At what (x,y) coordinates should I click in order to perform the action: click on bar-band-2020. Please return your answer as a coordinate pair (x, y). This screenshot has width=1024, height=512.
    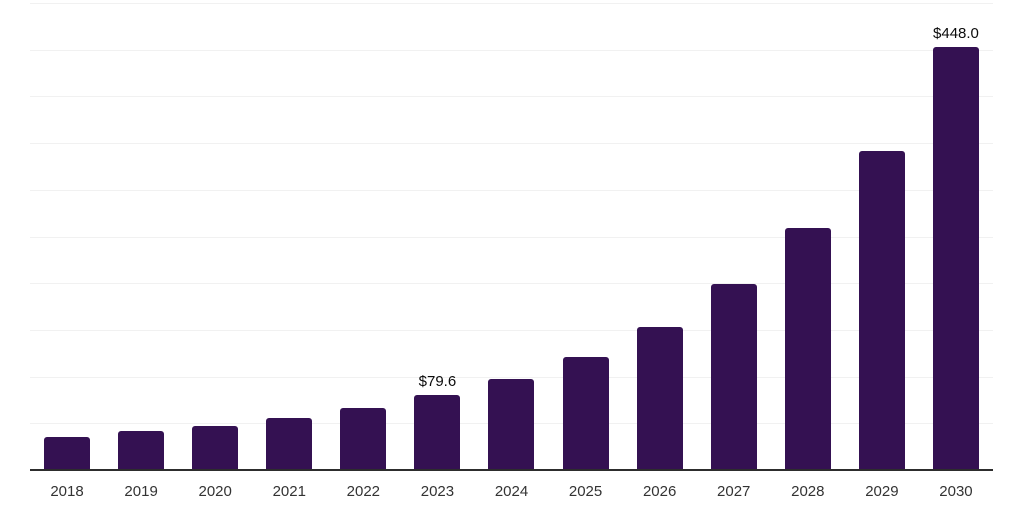
    Looking at the image, I should click on (215, 236).